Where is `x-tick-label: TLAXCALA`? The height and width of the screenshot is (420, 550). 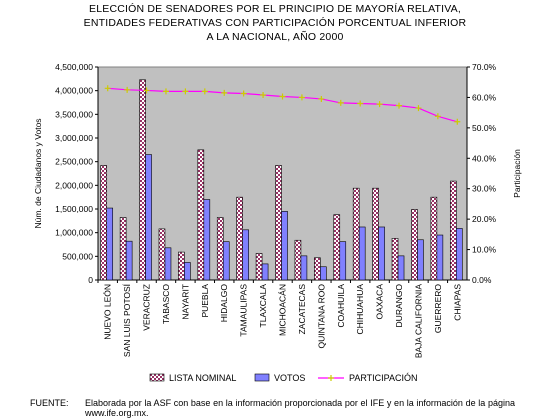
x-tick-label: TLAXCALA is located at coordinates (263, 306).